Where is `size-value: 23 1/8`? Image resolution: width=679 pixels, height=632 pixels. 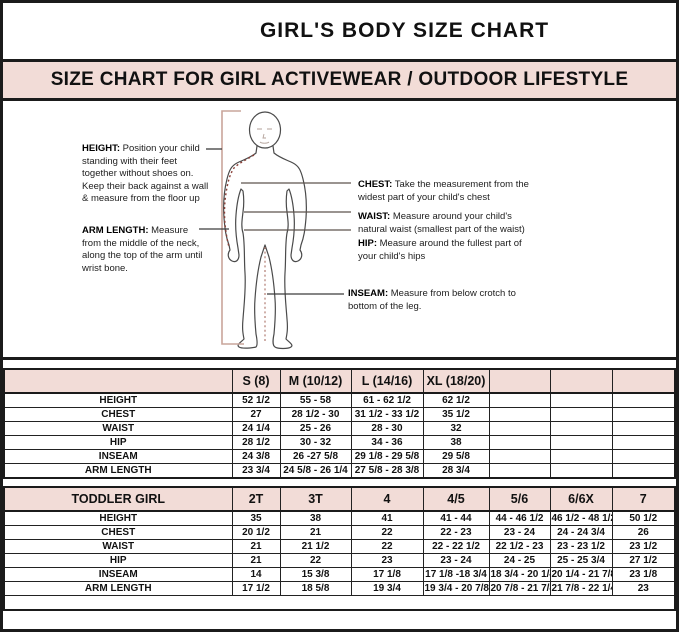 size-value: 23 1/8 is located at coordinates (643, 574).